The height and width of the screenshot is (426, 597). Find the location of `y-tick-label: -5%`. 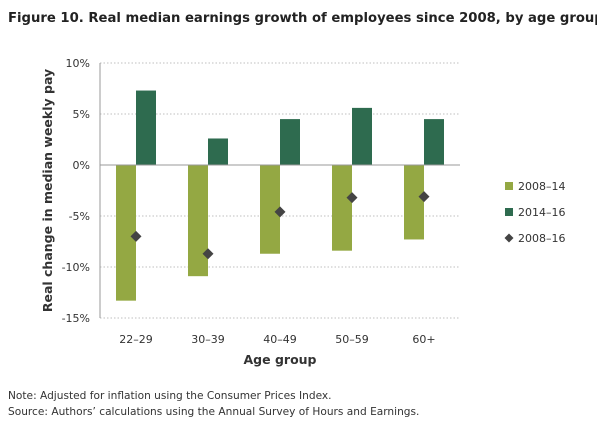

y-tick-label: -5% is located at coordinates (79, 216).